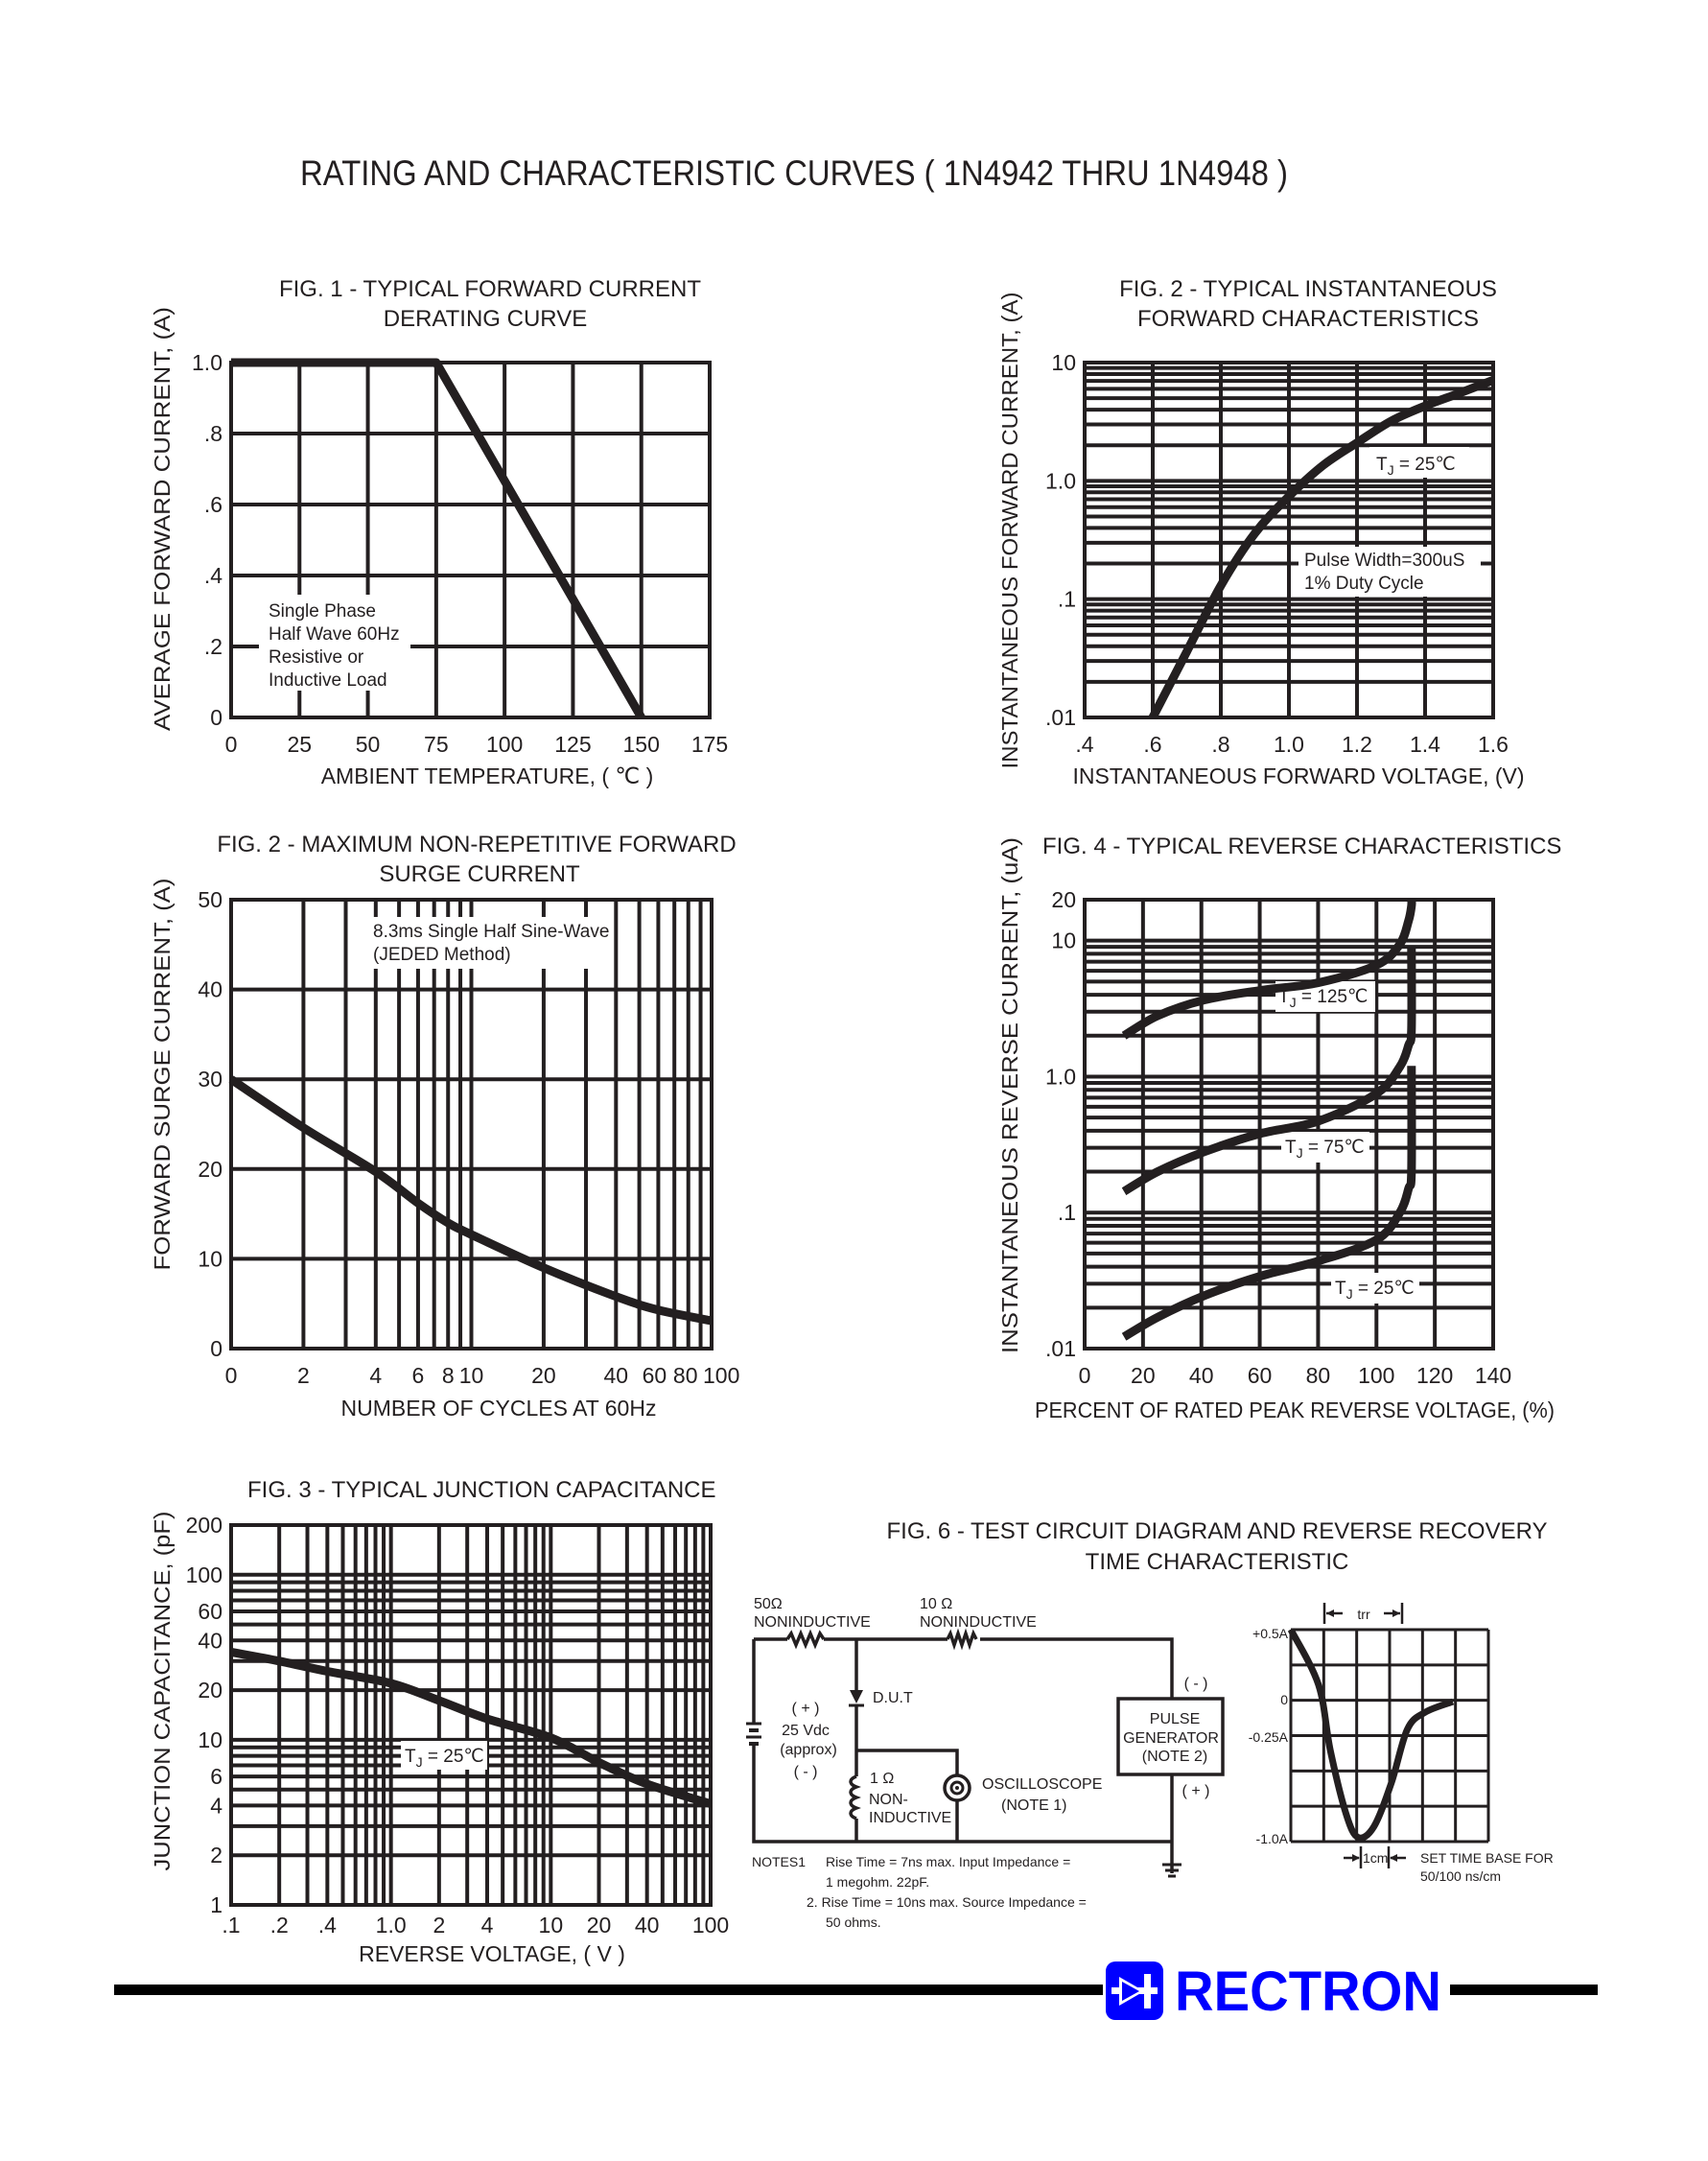 Image resolution: width=1708 pixels, height=2161 pixels. Describe the element at coordinates (1261, 1375) in the screenshot. I see `fig4-x-tick-label: 60` at that location.